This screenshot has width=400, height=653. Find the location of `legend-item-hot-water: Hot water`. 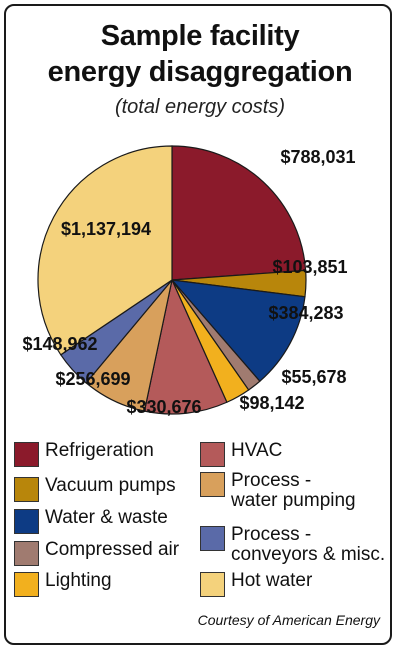

legend-item-hot-water: Hot water is located at coordinates (256, 584).